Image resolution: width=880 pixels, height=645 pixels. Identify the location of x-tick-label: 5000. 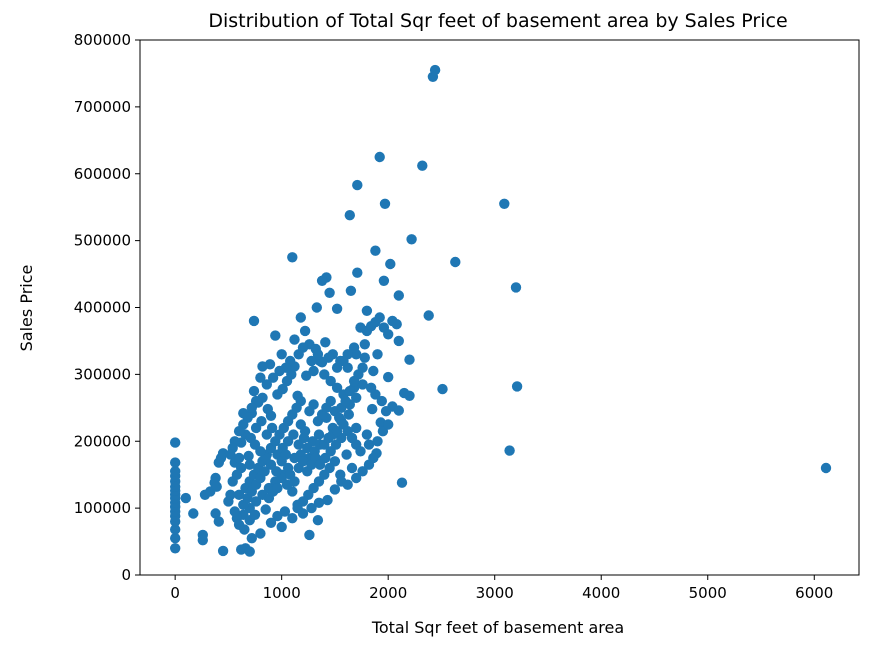
(708, 593).